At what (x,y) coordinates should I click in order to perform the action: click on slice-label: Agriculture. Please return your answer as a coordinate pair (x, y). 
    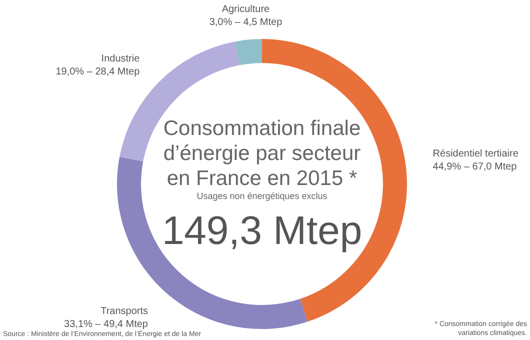
    Looking at the image, I should click on (246, 9).